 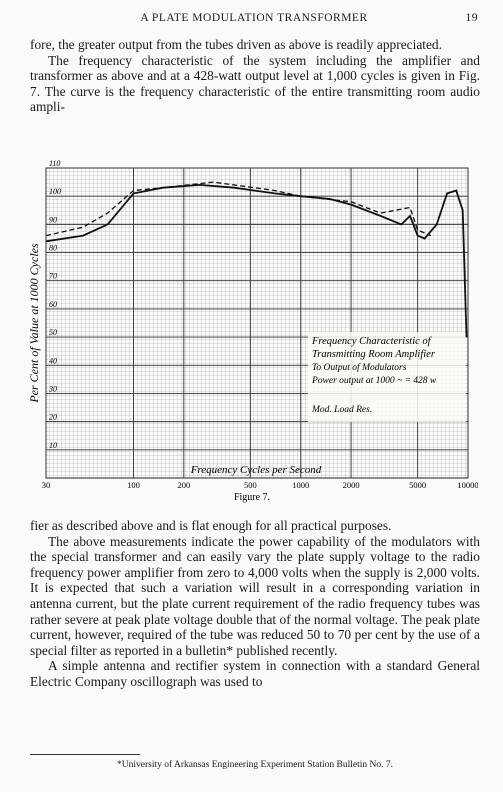 What do you see at coordinates (52, 388) in the screenshot?
I see `y-tick-label: 30` at bounding box center [52, 388].